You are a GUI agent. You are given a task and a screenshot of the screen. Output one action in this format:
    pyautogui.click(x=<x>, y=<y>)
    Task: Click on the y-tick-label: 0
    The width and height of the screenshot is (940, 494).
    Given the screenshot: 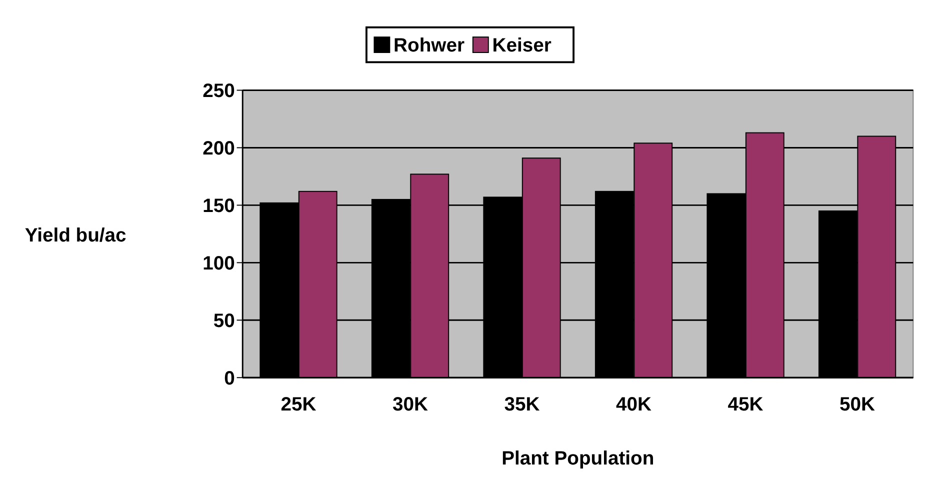 What is the action you would take?
    pyautogui.click(x=229, y=378)
    